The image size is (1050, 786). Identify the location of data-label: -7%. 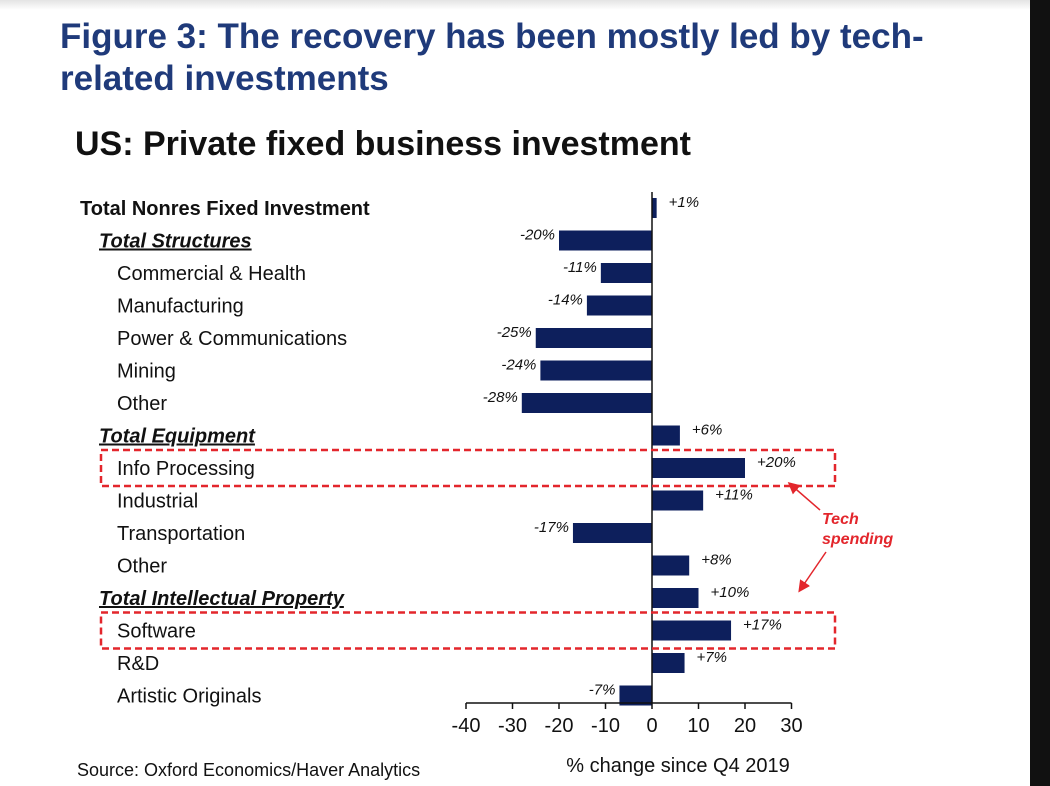
(602, 690).